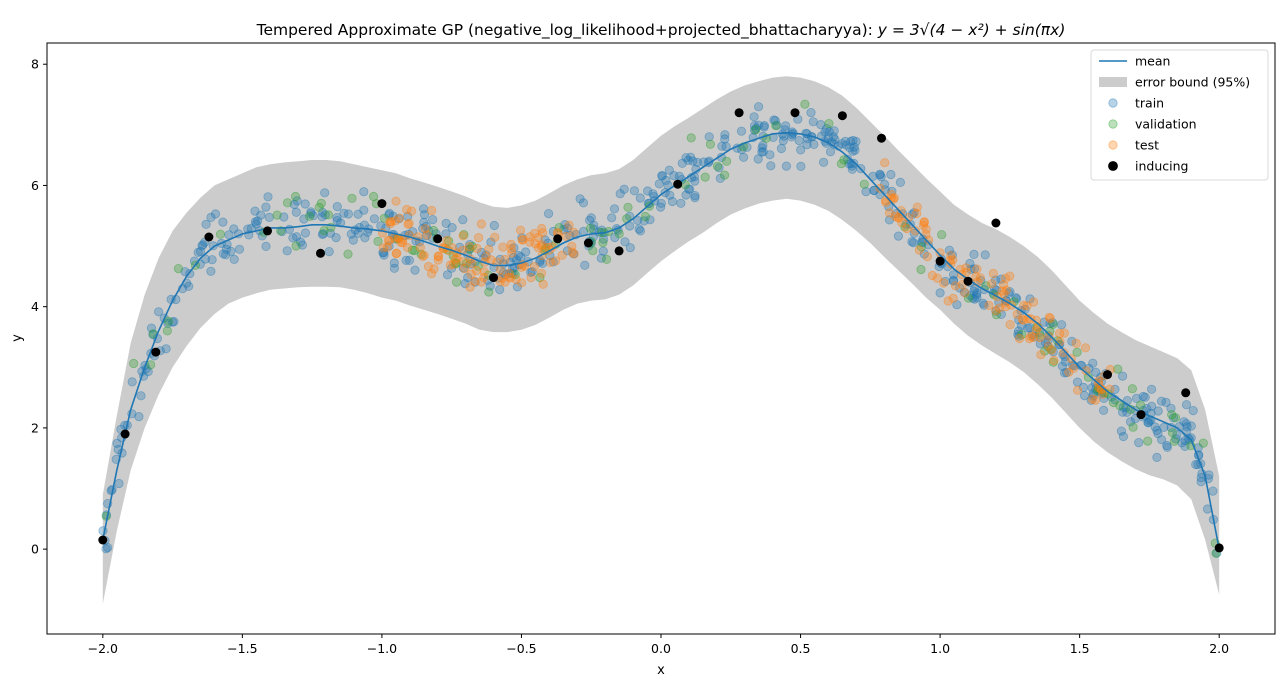 The width and height of the screenshot is (1285, 686). What do you see at coordinates (35, 64) in the screenshot?
I see `y-tick-label: 8` at bounding box center [35, 64].